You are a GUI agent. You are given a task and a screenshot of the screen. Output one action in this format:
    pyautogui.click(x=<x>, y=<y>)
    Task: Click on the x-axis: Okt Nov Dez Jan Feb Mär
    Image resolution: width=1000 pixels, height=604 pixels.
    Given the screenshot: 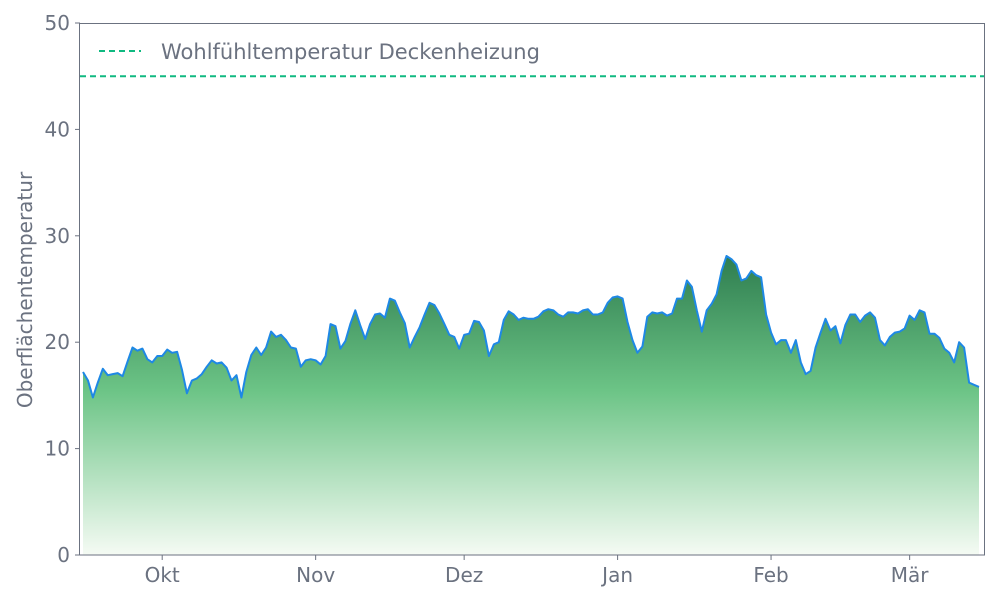 What is the action you would take?
    pyautogui.click(x=537, y=571)
    